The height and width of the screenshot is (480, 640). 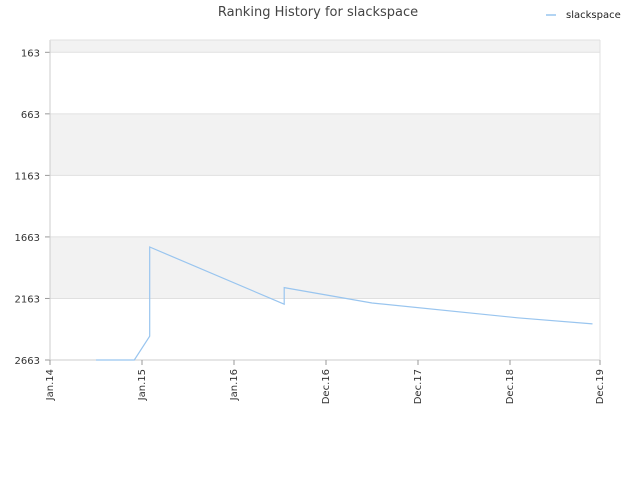 I want to click on x-tick-label: Dec.16, so click(x=326, y=386).